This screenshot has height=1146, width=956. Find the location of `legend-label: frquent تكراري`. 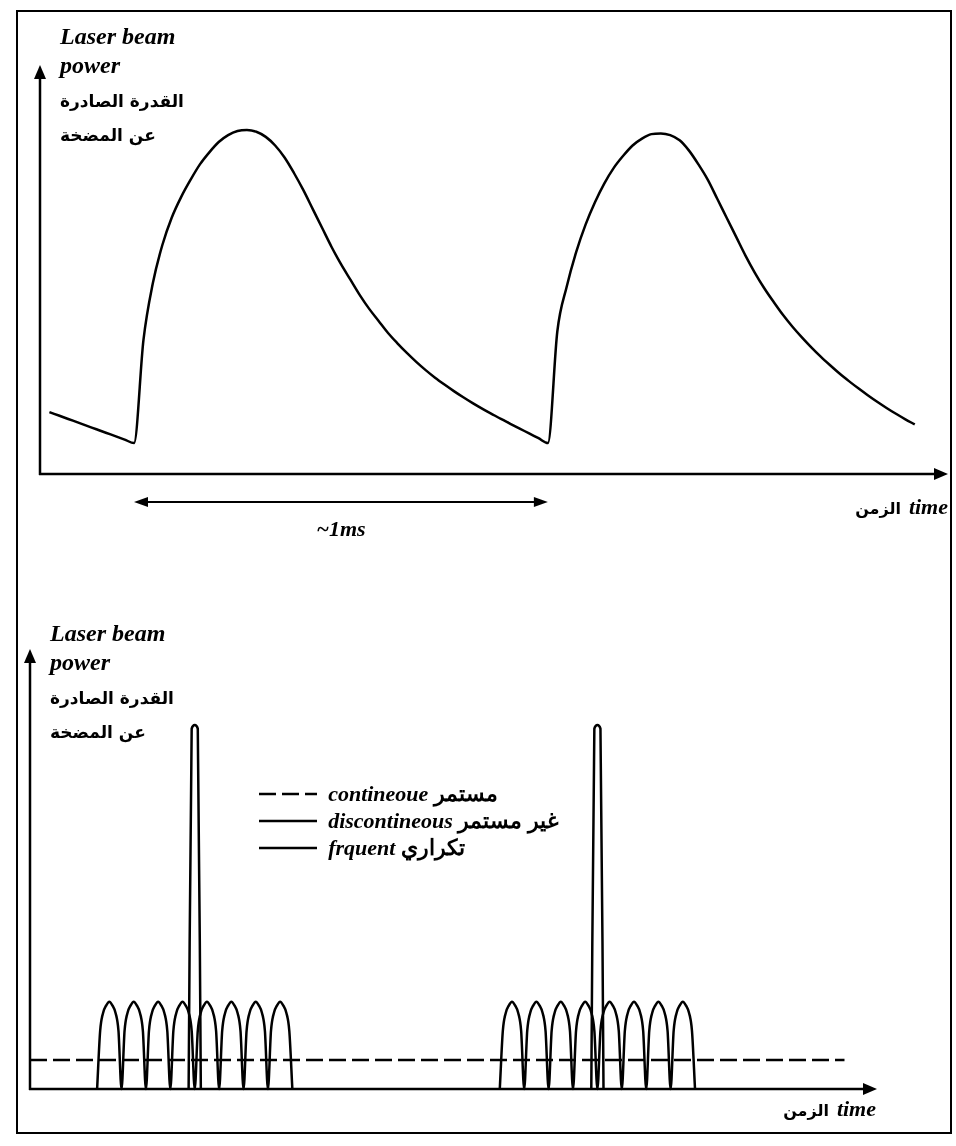

legend-label: frquent تكراري is located at coordinates (396, 847).